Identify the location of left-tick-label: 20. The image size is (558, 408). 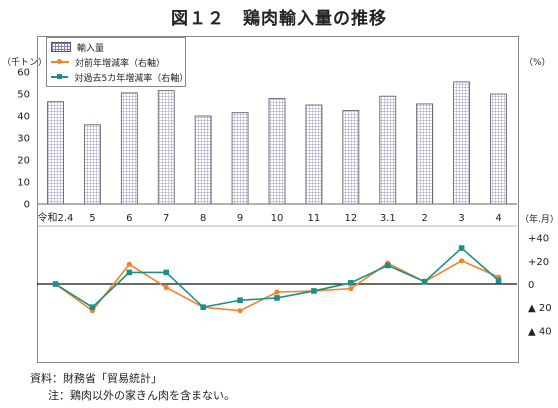
(23, 161).